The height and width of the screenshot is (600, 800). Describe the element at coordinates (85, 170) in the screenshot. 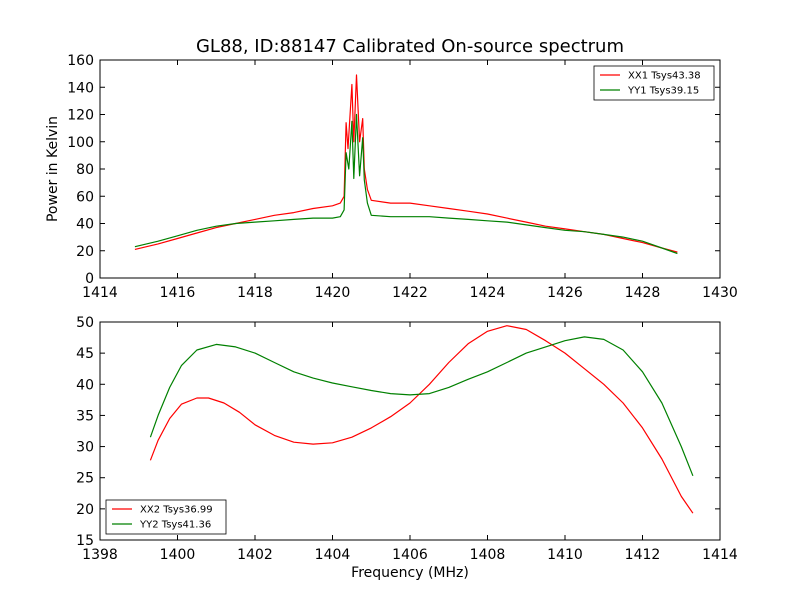

I see `y-tick-label: 80` at that location.